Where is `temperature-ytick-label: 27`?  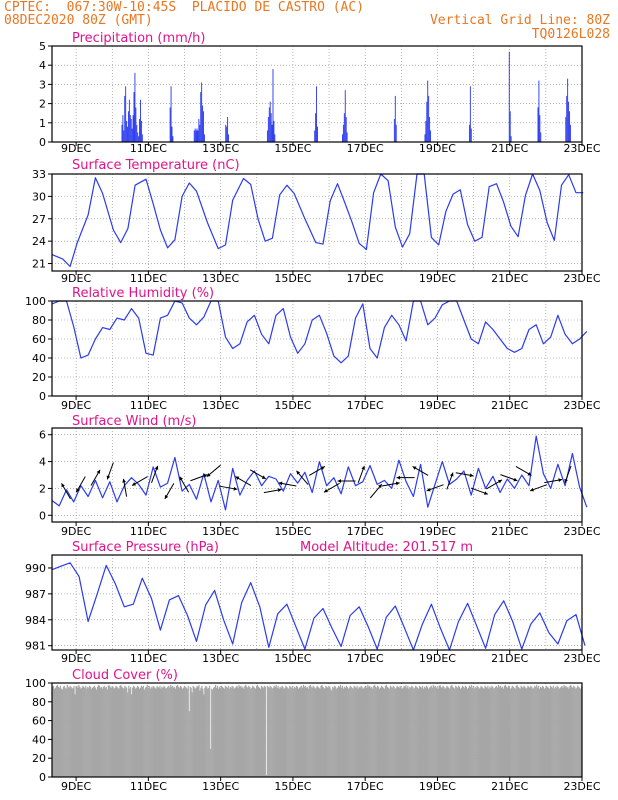
temperature-ytick-label: 27 is located at coordinates (39, 219).